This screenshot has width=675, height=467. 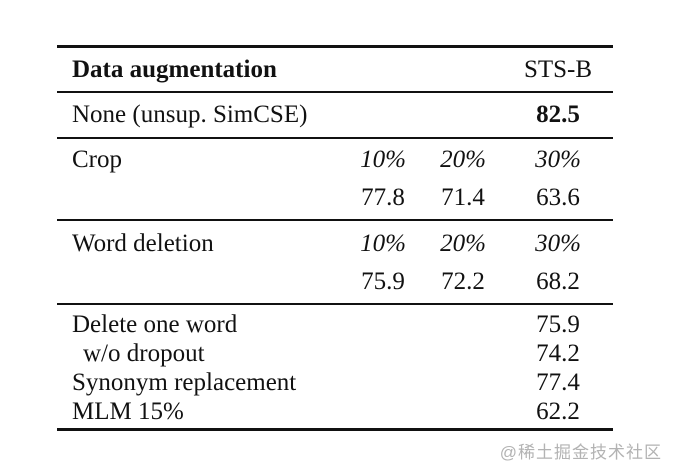 What do you see at coordinates (463, 197) in the screenshot?
I see `crop-value-cell: 71.4` at bounding box center [463, 197].